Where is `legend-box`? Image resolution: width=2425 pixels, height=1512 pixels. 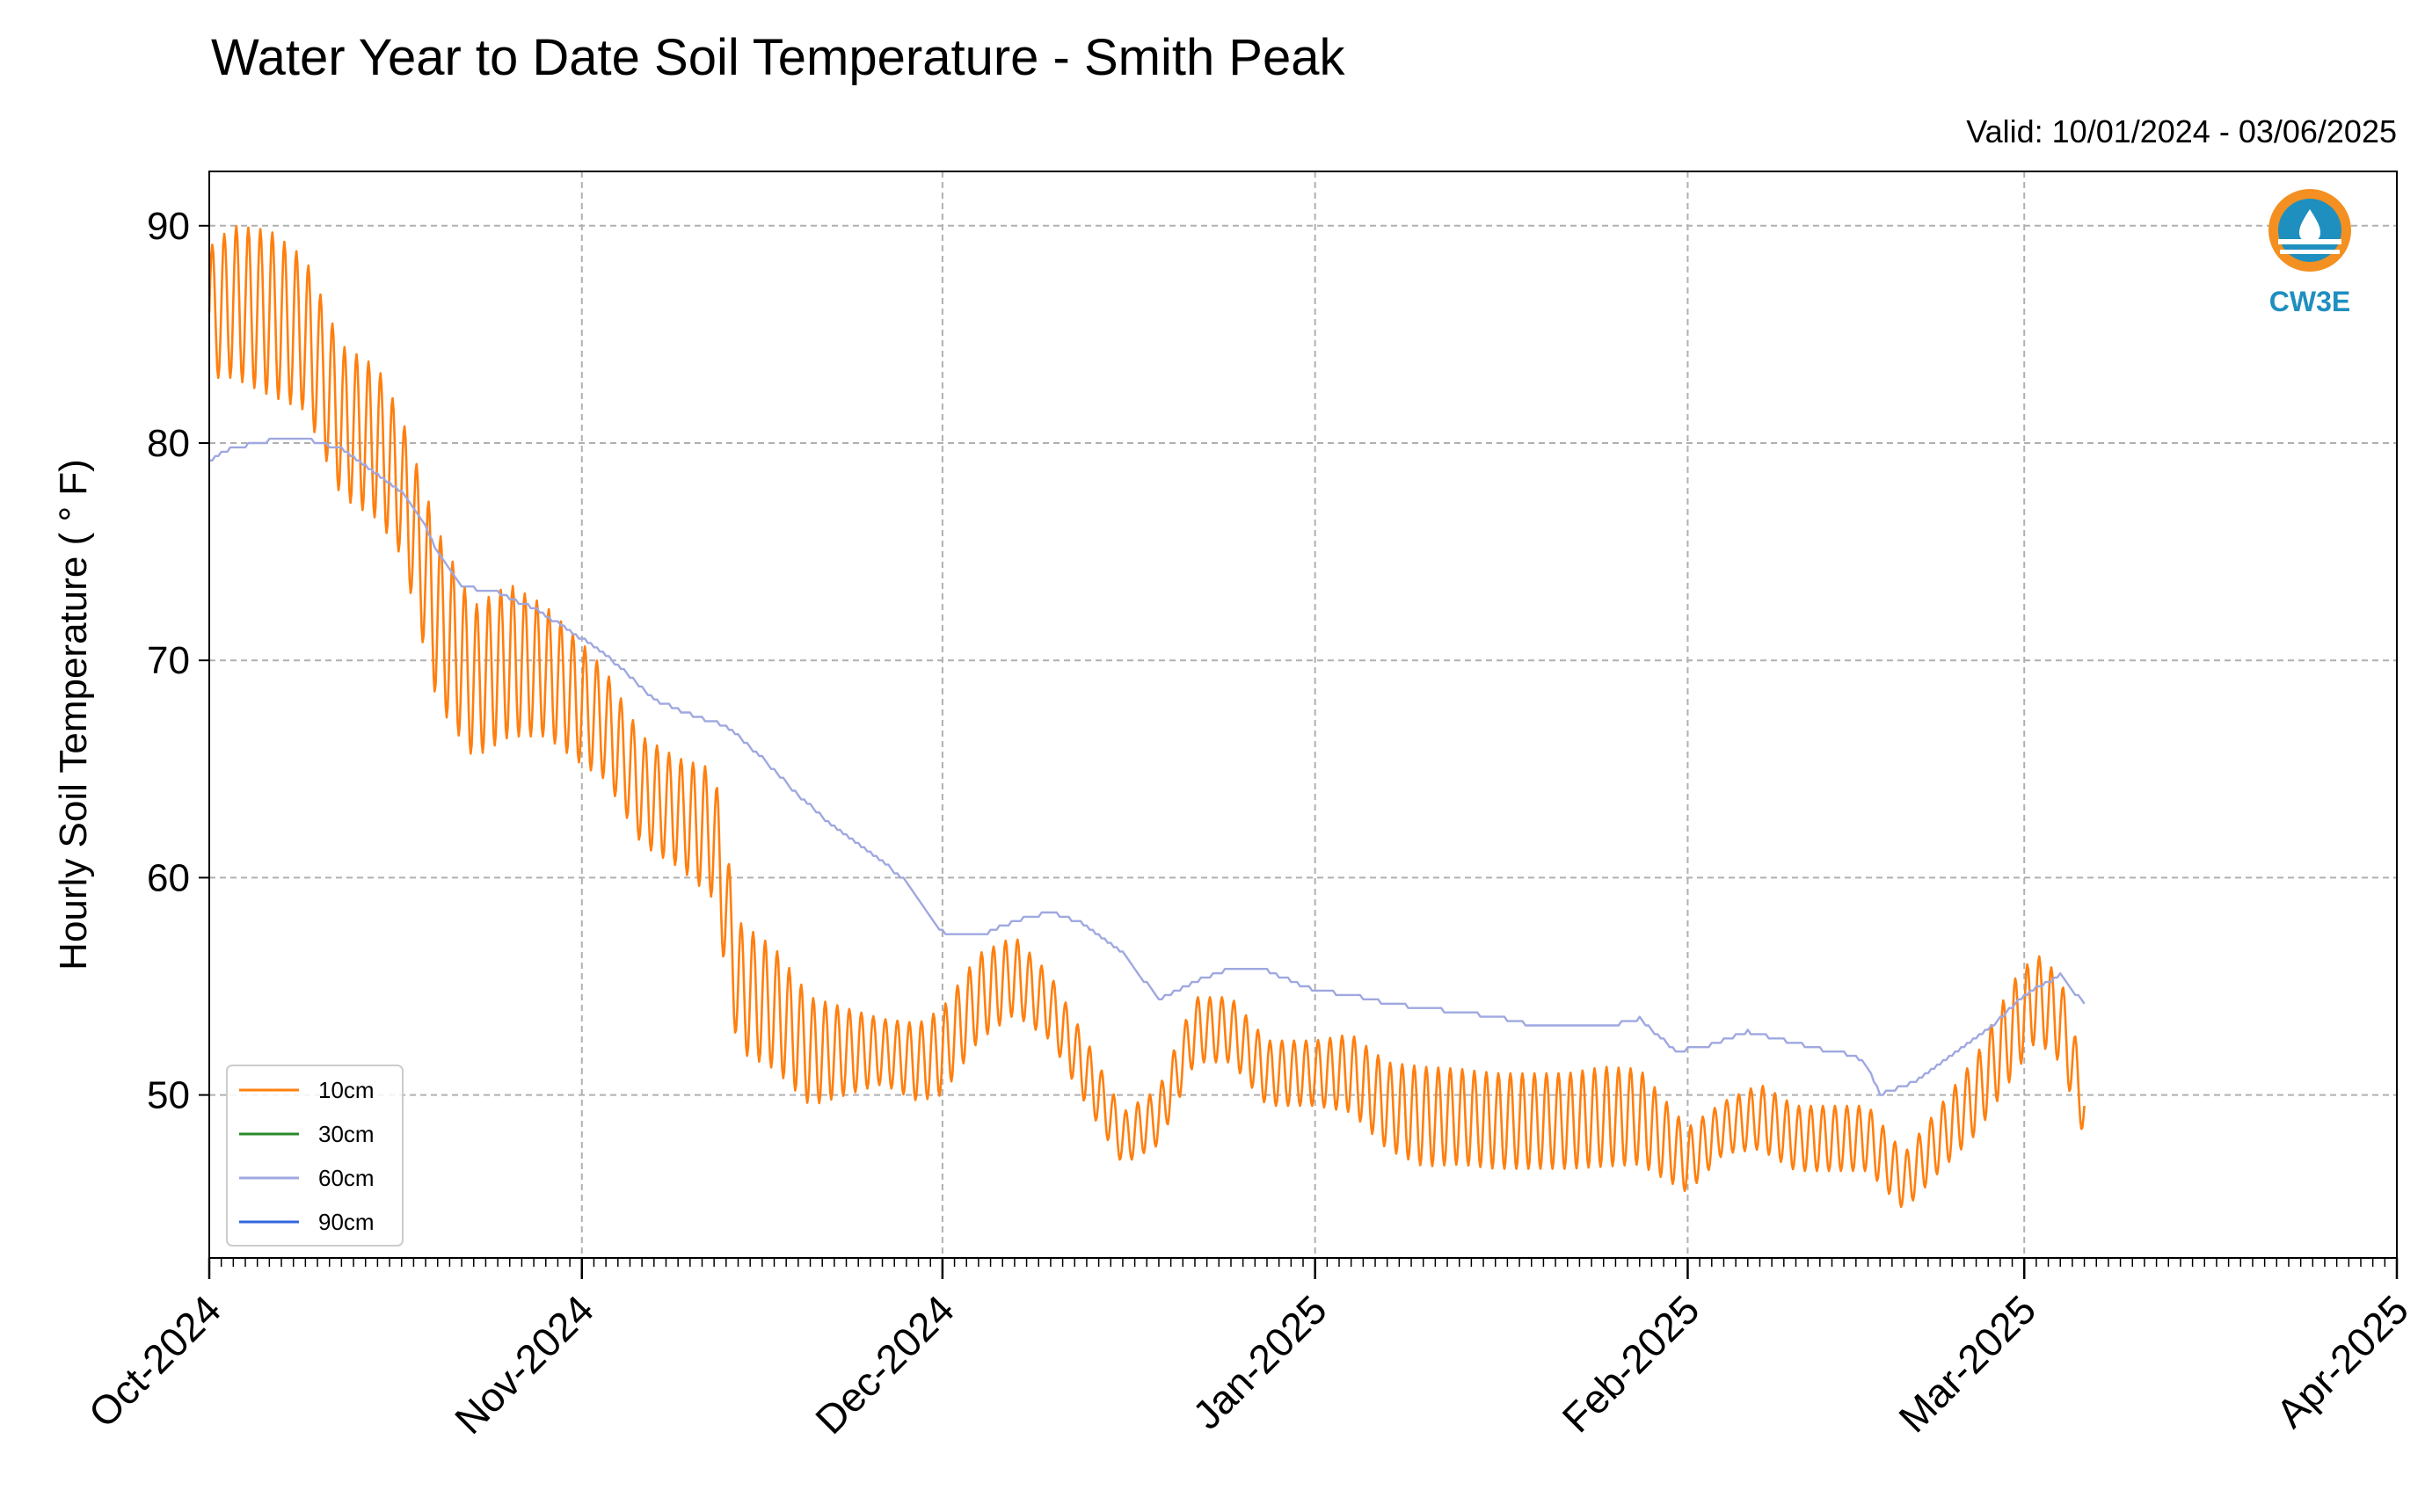 legend-box is located at coordinates (315, 1156).